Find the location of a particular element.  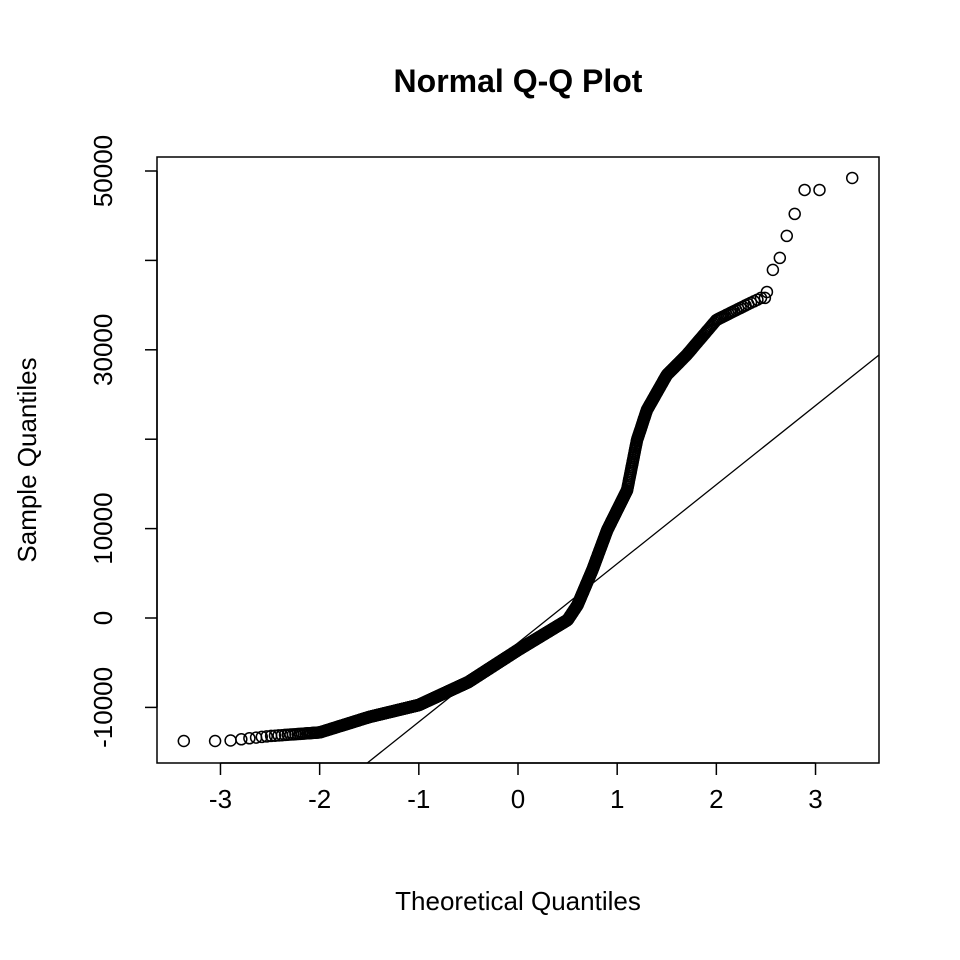

y-tick-label: 30000 is located at coordinates (103, 350).